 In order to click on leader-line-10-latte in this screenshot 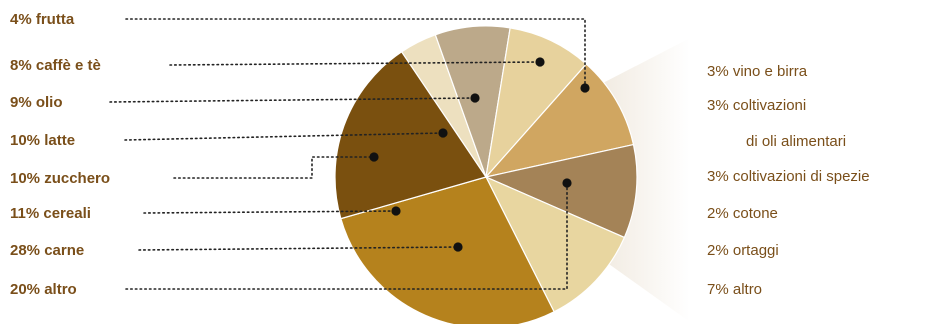, I will do `click(284, 136)`.